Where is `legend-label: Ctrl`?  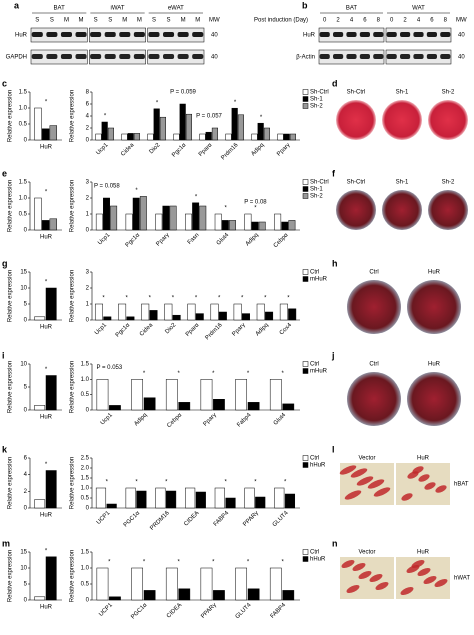 legend-label: Ctrl is located at coordinates (314, 553).